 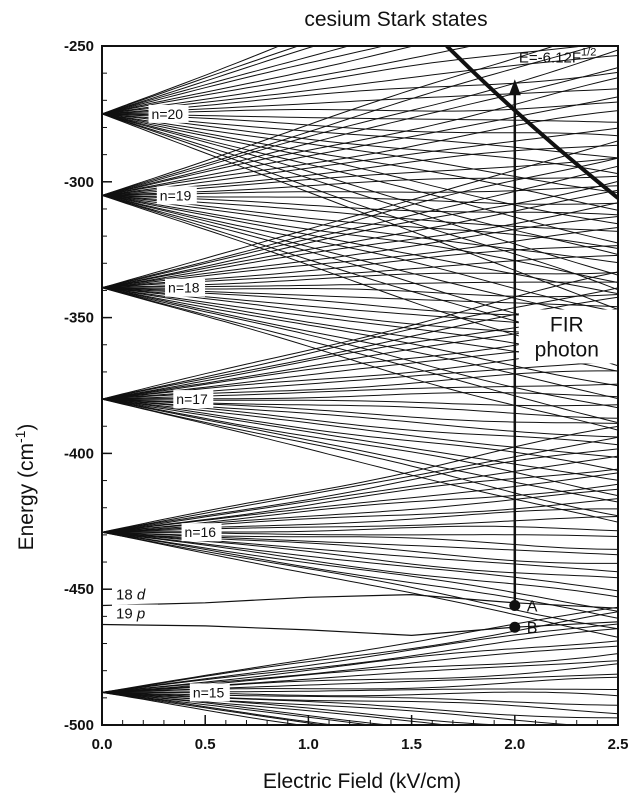 I want to click on manifold-label: n=19, so click(x=176, y=195).